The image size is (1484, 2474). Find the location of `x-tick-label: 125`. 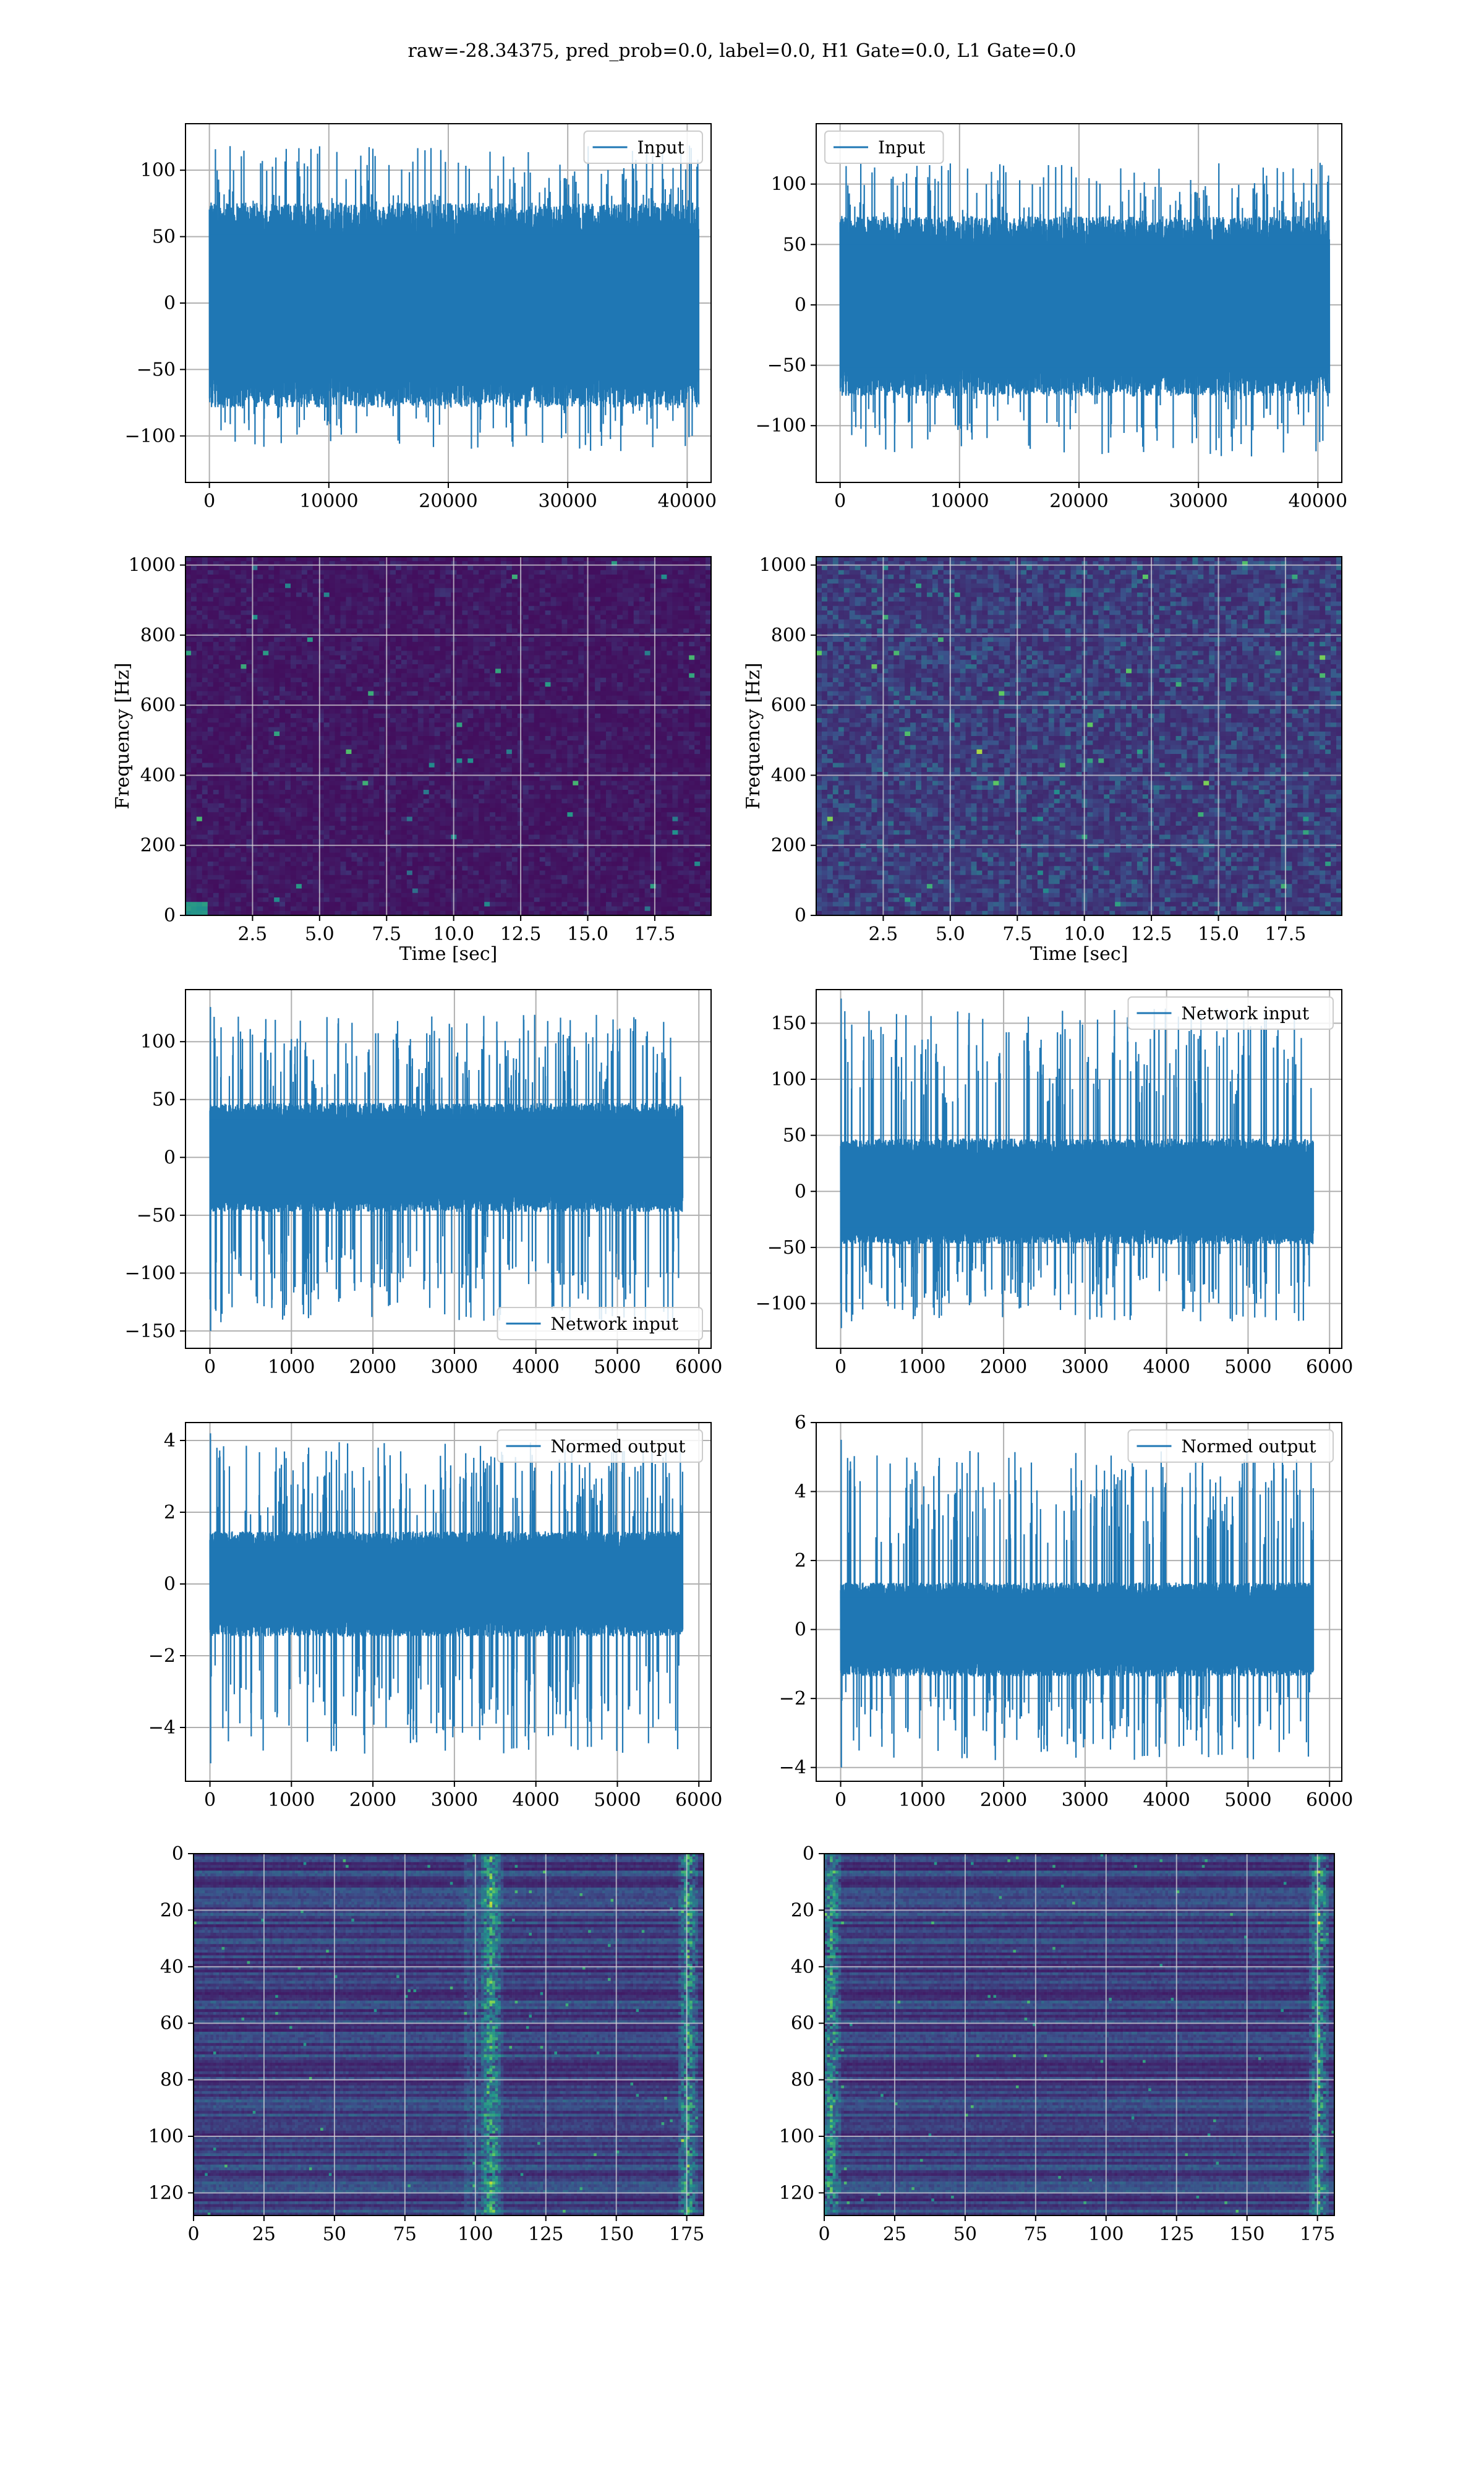

x-tick-label: 125 is located at coordinates (545, 2234).